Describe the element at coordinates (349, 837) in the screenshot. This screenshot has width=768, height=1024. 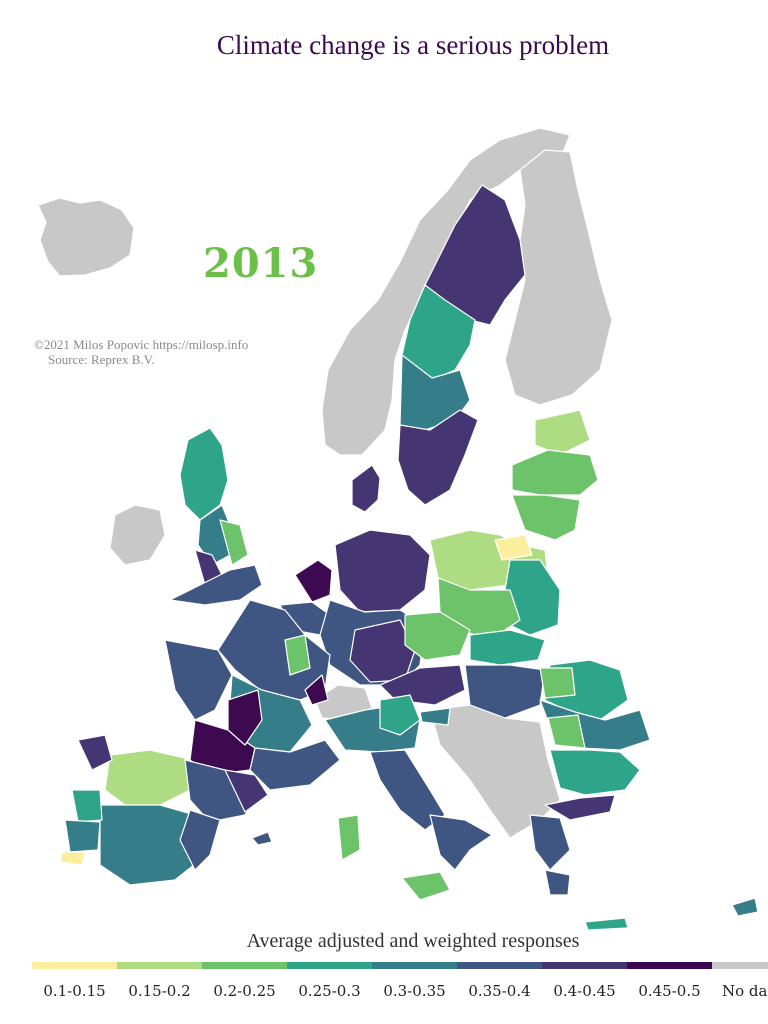
I see `region-sardinia` at that location.